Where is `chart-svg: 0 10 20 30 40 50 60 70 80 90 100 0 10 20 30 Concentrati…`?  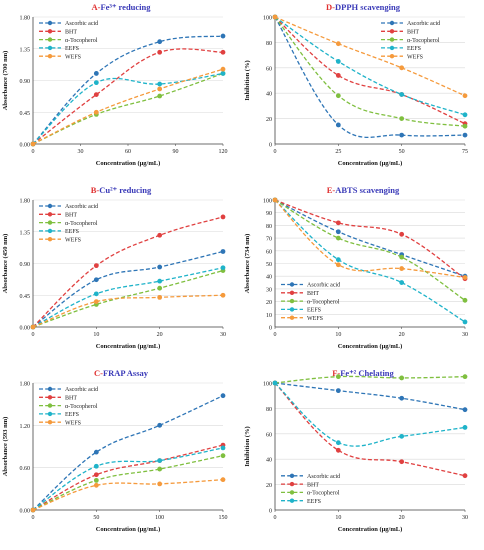 chart-svg: 0 10 20 30 40 50 60 70 80 90 100 0 10 20 30 Concentrati… is located at coordinates (356, 273).